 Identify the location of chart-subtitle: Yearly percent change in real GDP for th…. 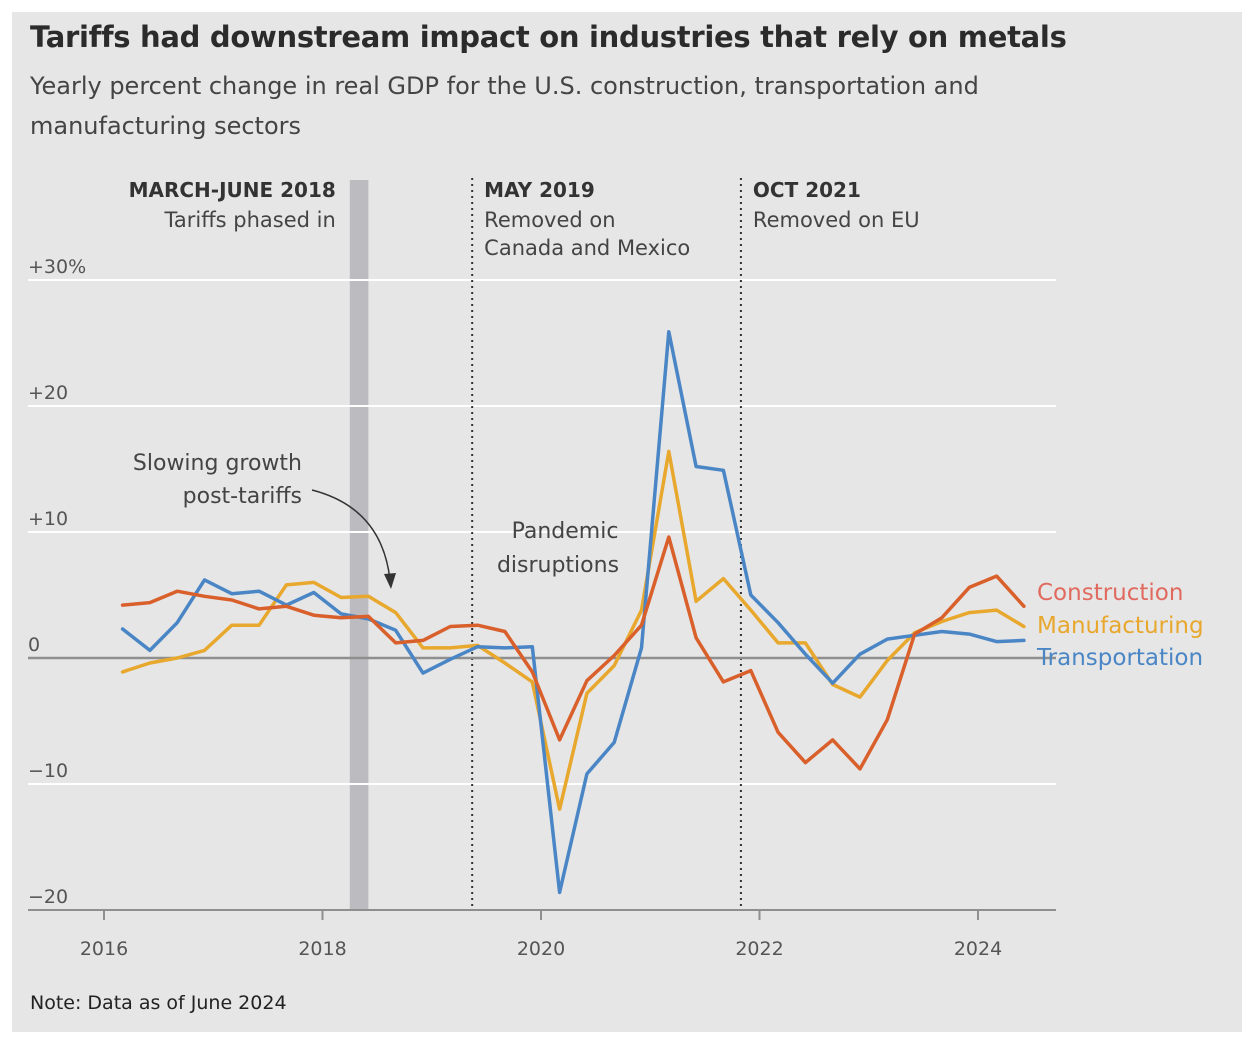
(504, 106).